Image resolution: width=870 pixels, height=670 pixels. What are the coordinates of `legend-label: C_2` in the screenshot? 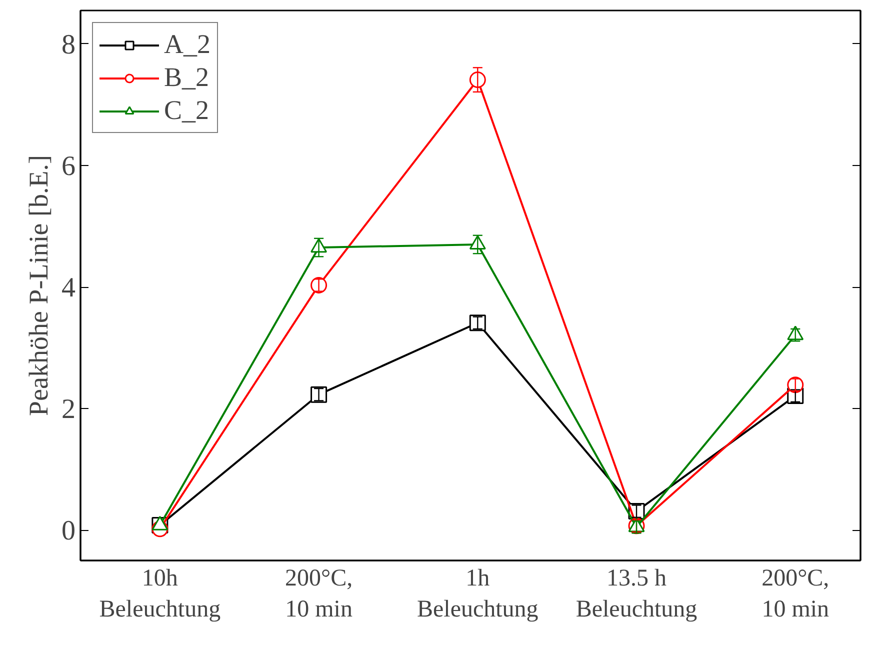 It's located at (187, 110).